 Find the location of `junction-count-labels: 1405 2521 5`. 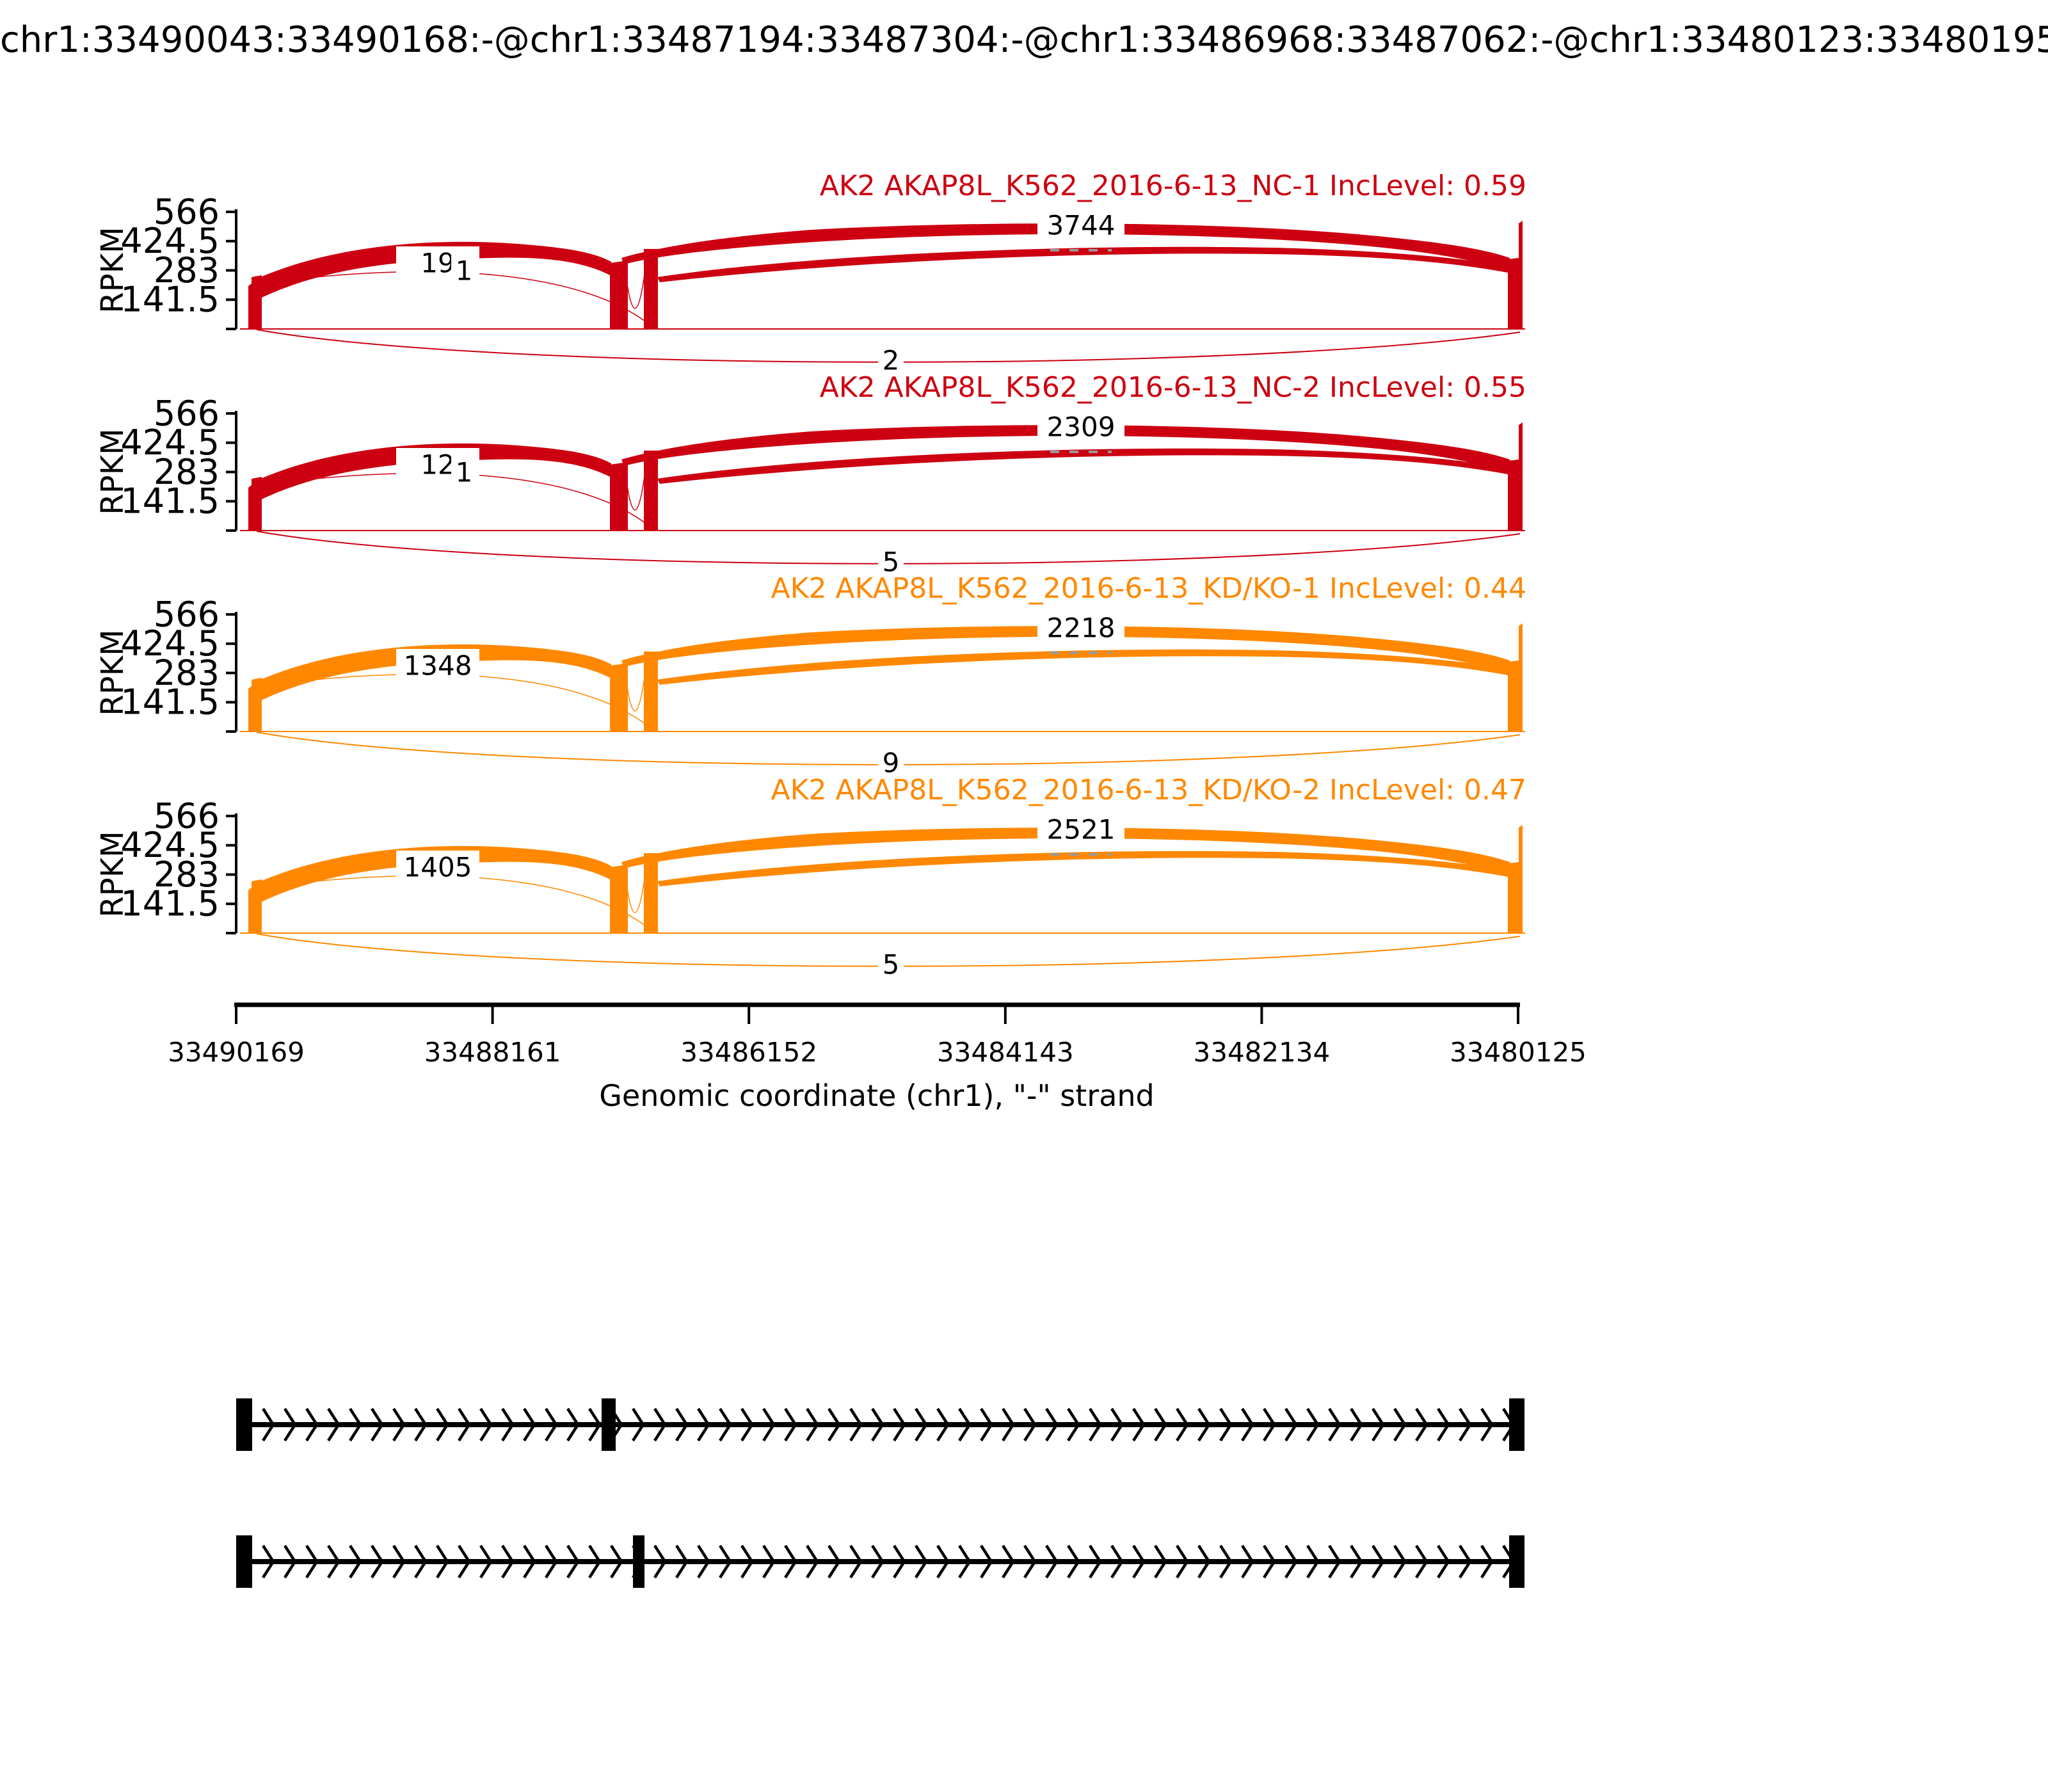

junction-count-labels: 1405 2521 5 is located at coordinates (760, 896).